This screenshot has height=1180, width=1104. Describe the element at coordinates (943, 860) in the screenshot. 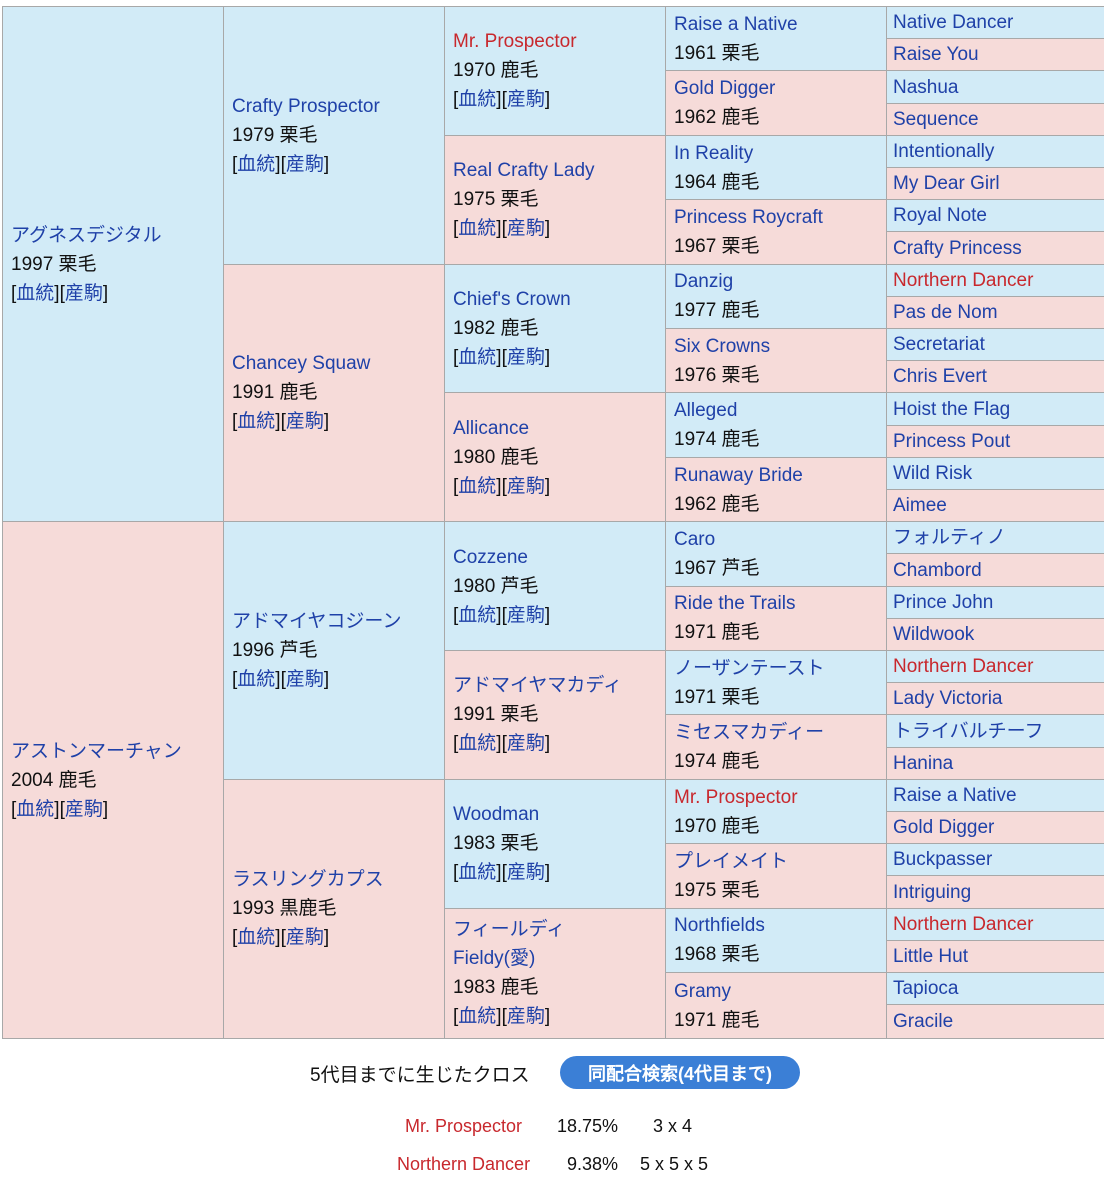

I see `horse-name-link: Buckpasser` at that location.